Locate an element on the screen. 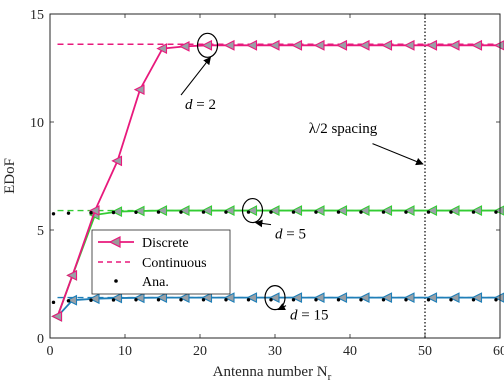 Image resolution: width=504 pixels, height=386 pixels. legend: Discrete Continuous Ana. is located at coordinates (161, 262).